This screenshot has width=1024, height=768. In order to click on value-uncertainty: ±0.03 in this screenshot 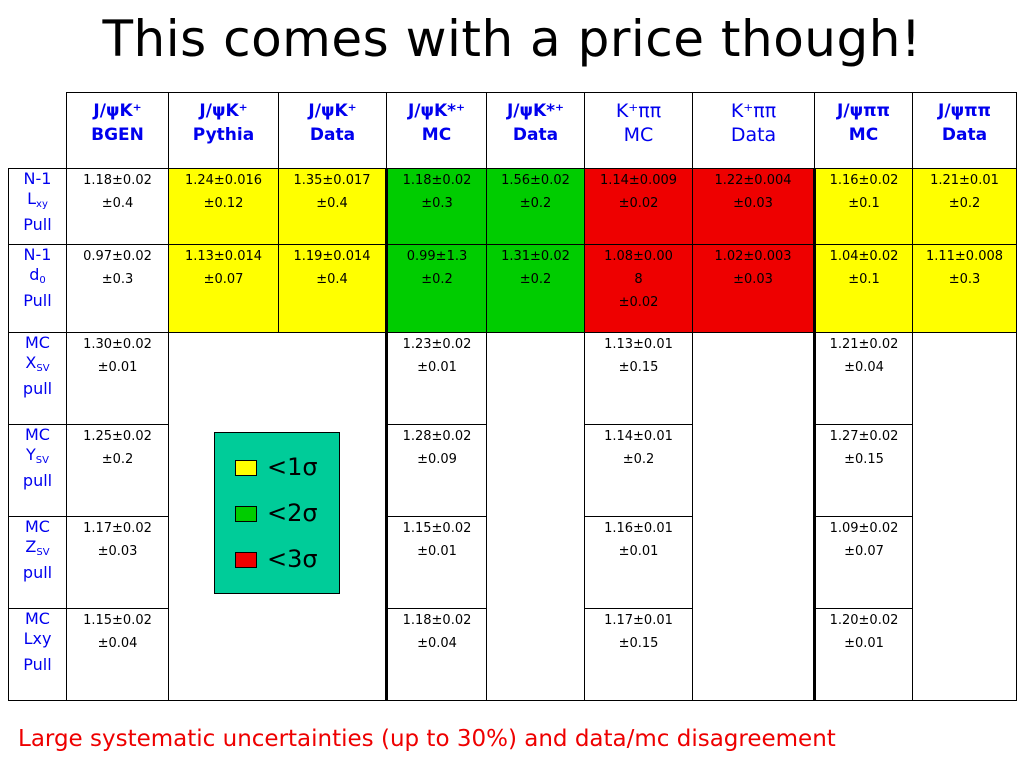, I will do `click(753, 203)`.